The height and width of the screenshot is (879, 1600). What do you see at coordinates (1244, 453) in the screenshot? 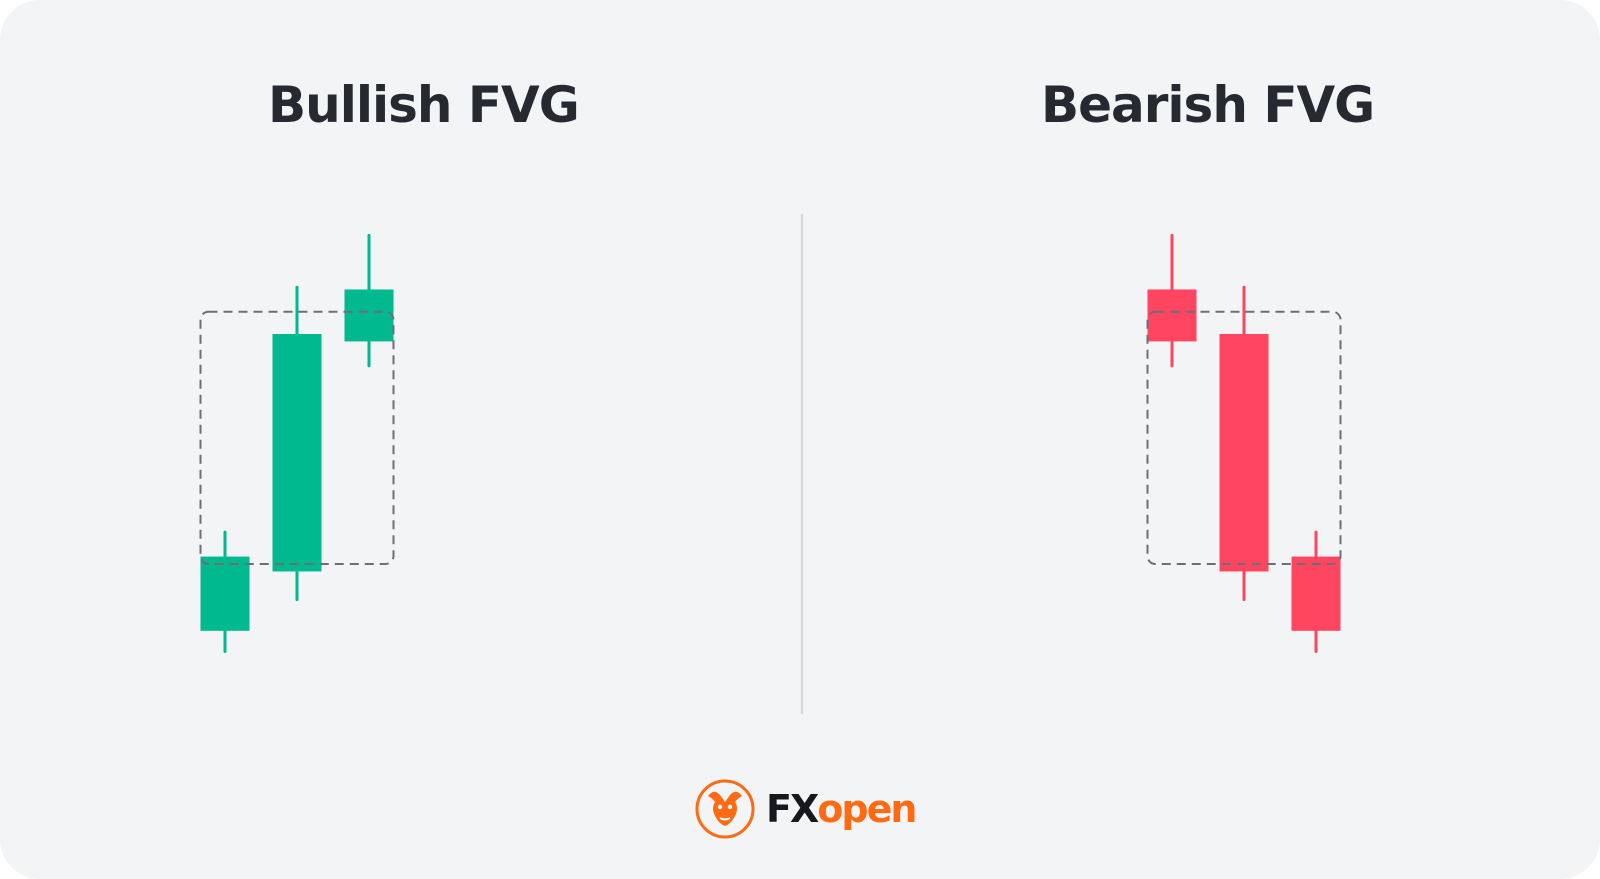
I see `bearish-candle-2-body` at bounding box center [1244, 453].